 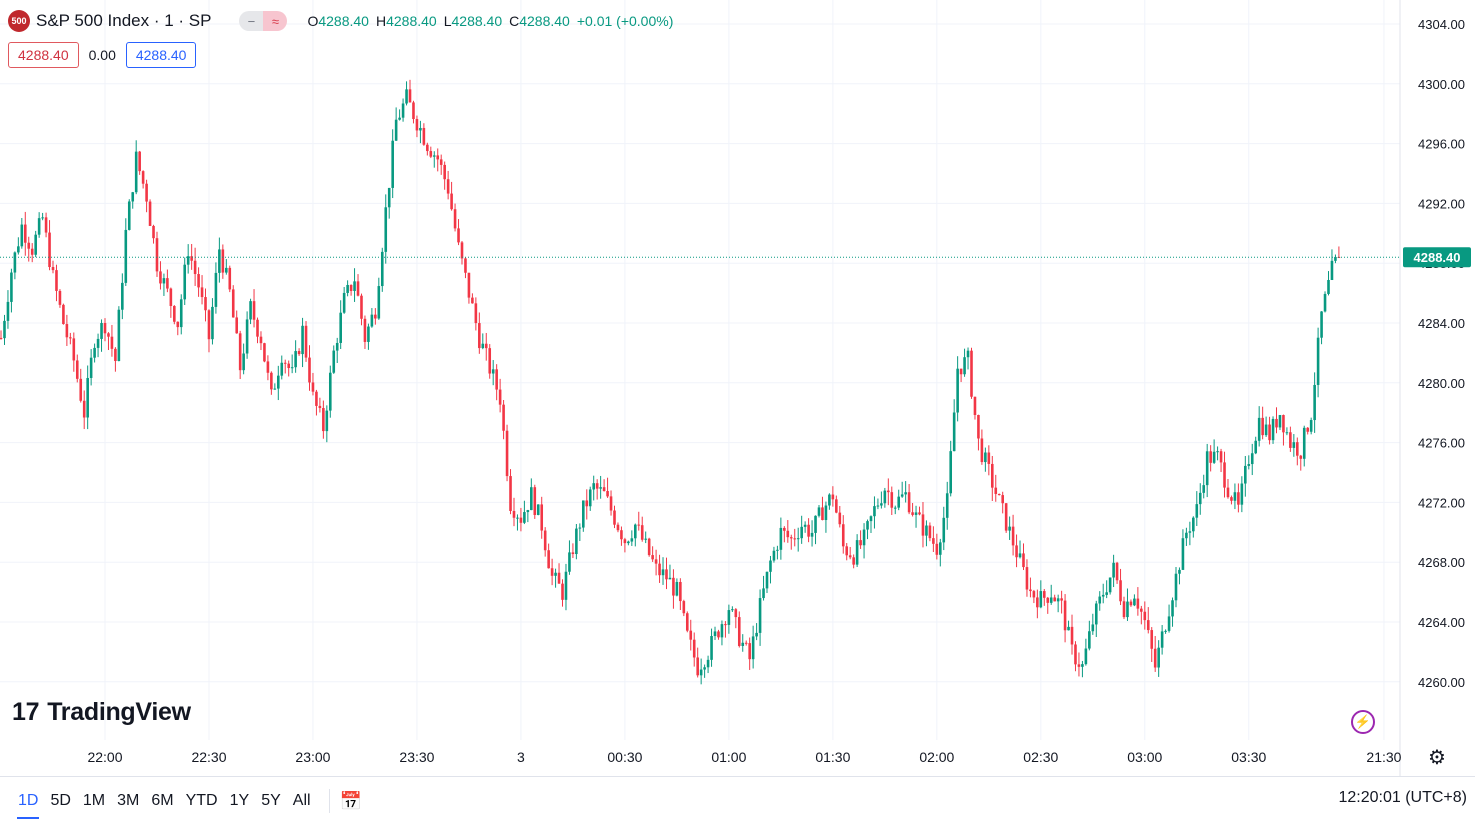 What do you see at coordinates (350, 800) in the screenshot?
I see `goto-date-calendar-icon: 📅` at bounding box center [350, 800].